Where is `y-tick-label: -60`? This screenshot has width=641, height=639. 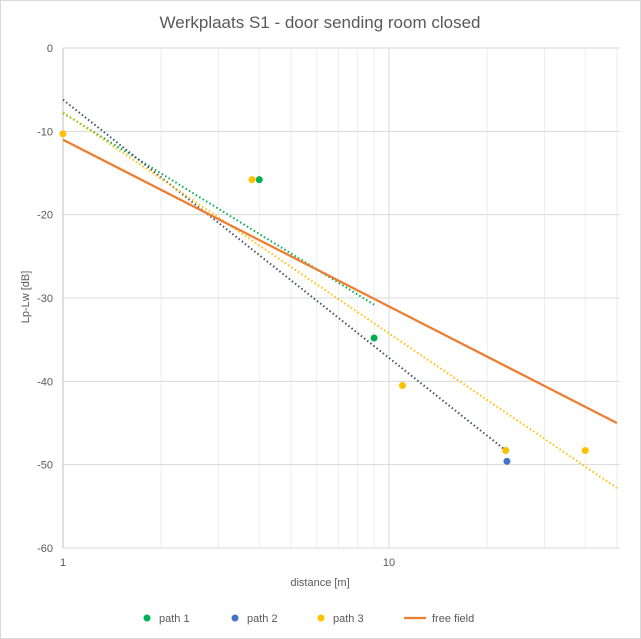
y-tick-label: -60 is located at coordinates (45, 549).